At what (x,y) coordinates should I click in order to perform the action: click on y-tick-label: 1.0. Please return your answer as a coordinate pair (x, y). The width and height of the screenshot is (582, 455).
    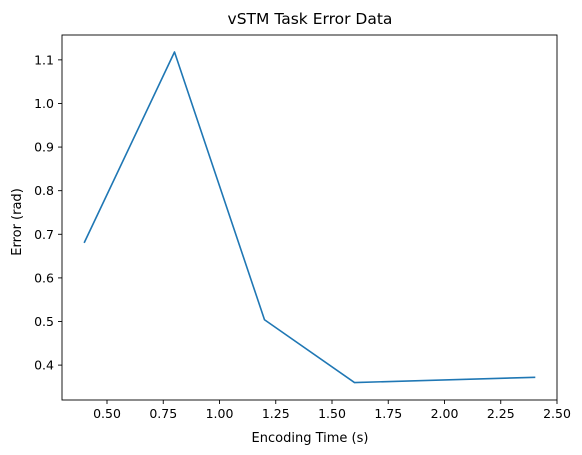
    Looking at the image, I should click on (44, 103).